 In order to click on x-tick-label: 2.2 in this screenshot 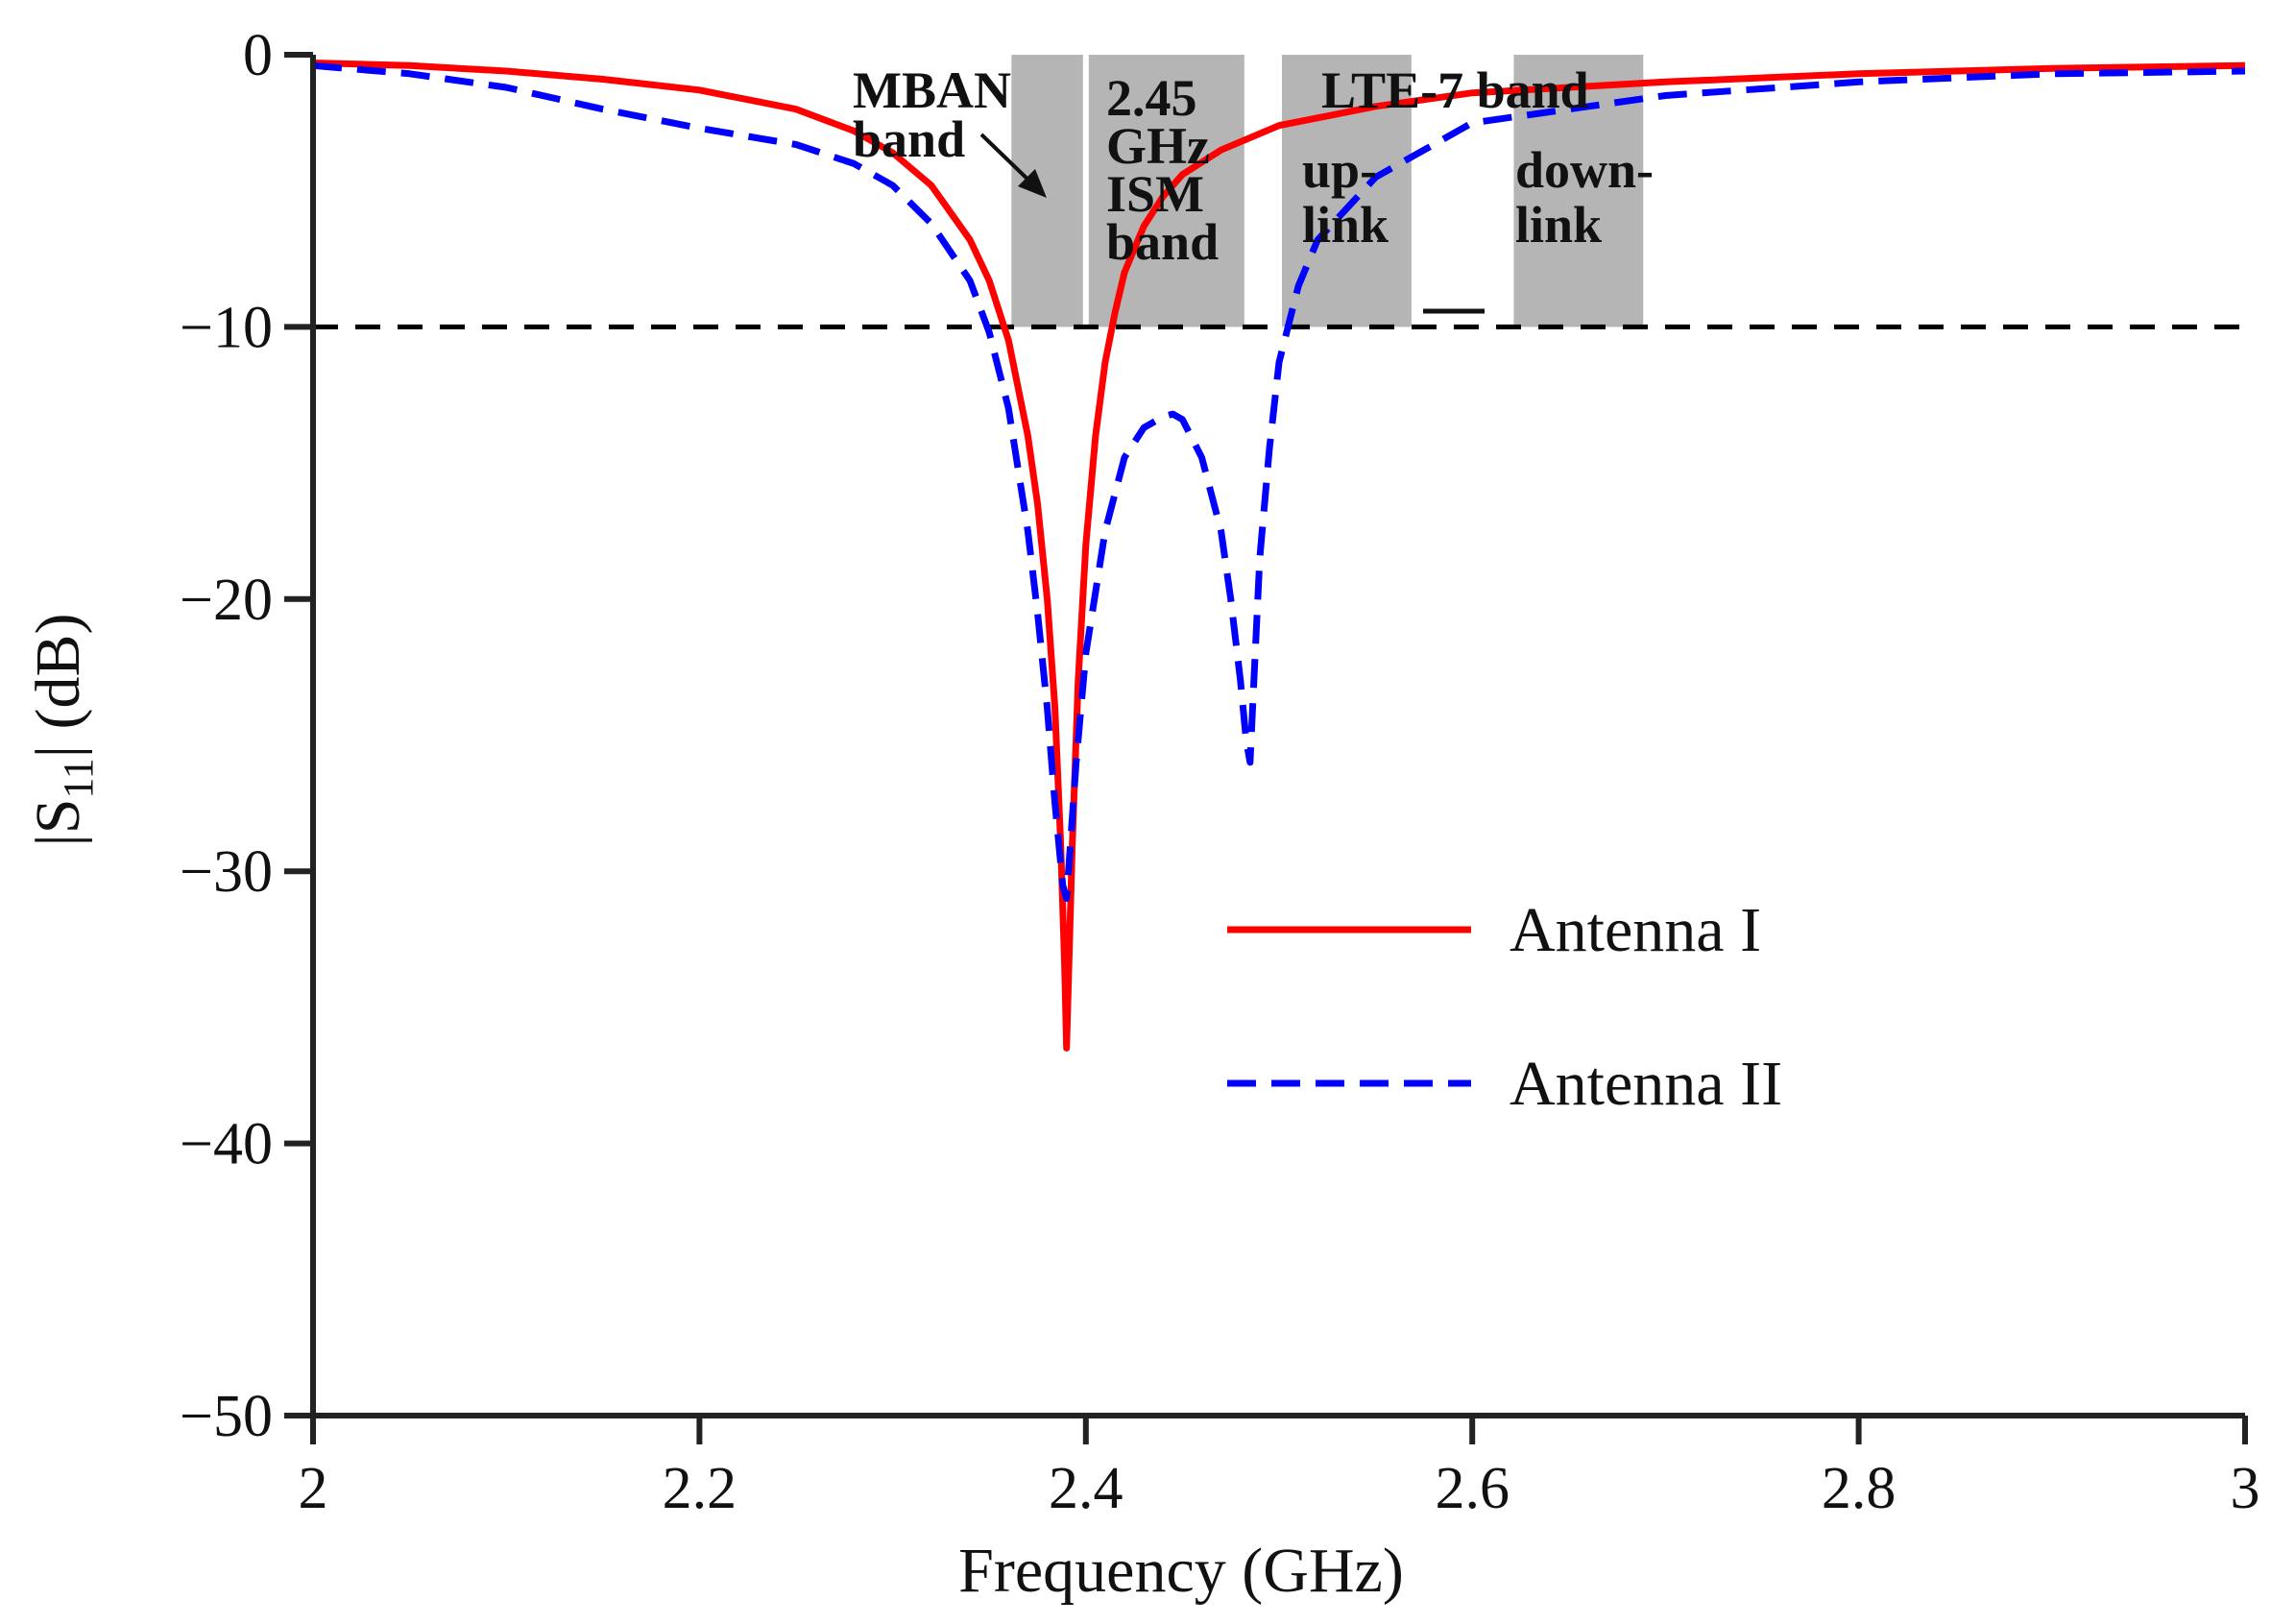, I will do `click(700, 1488)`.